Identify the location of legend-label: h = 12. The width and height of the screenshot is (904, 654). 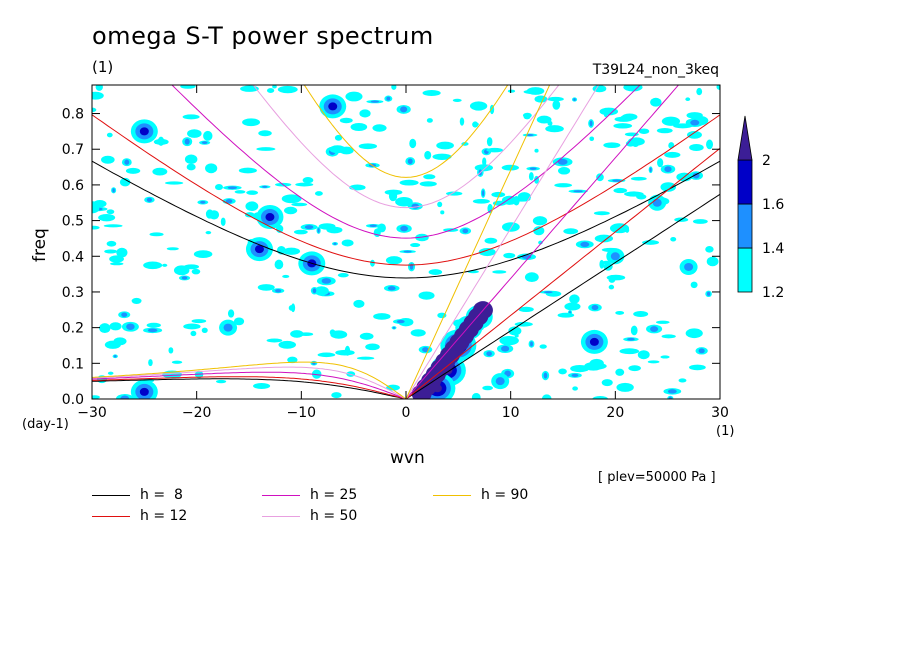
(164, 516).